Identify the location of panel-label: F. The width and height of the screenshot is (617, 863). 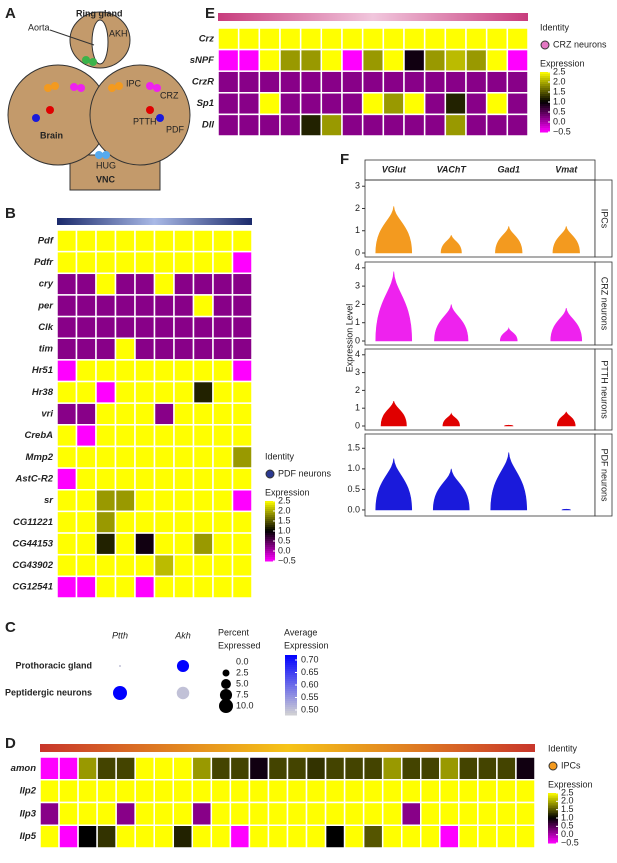
(344, 159).